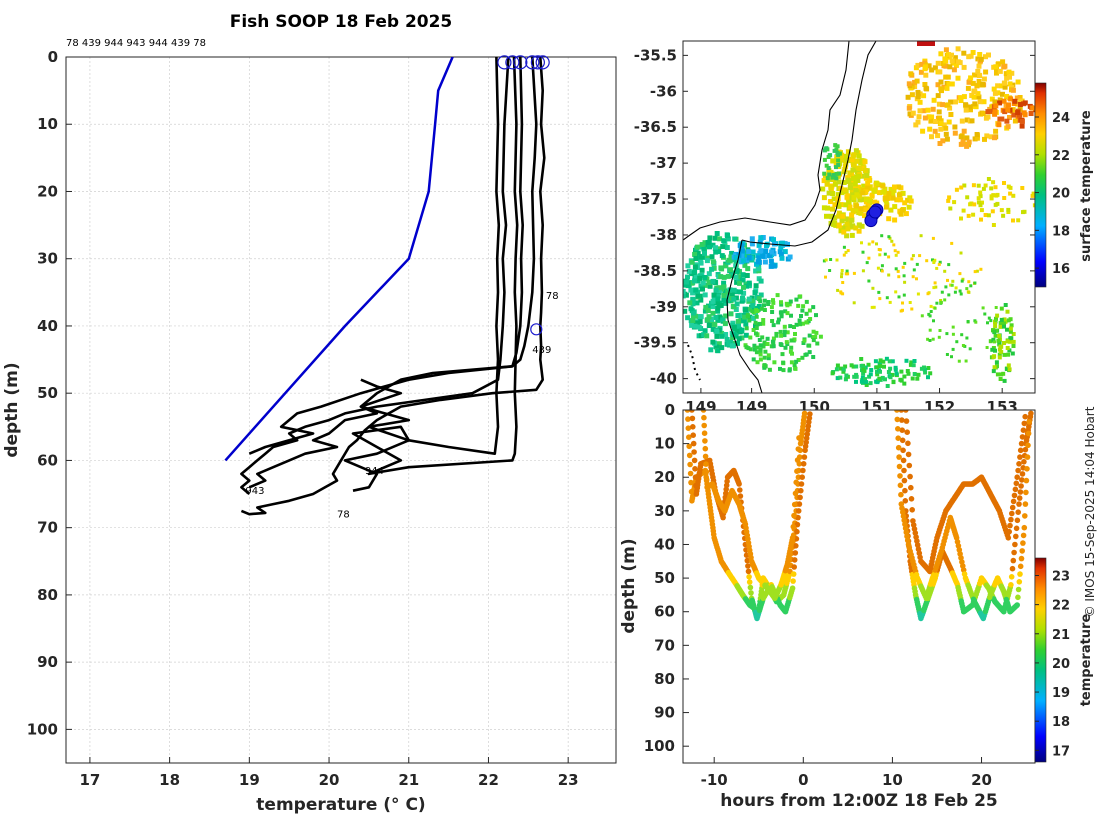  I want to click on profile-label: 439, so click(541, 350).